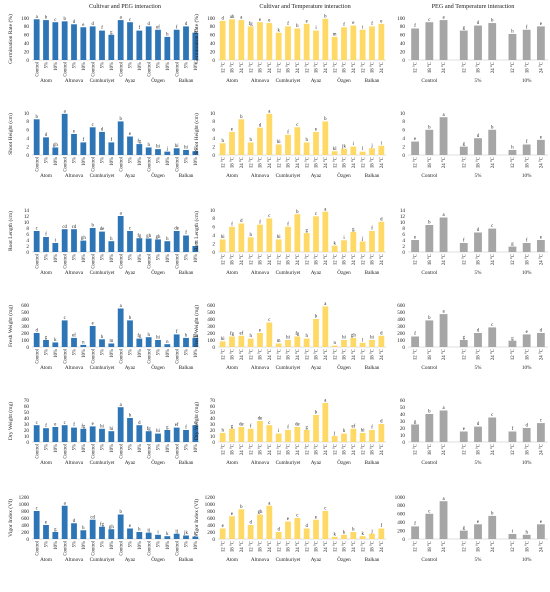 The image size is (550, 592). Describe the element at coordinates (279, 67) in the screenshot. I see `x-tick-r0c1-6: 12 °C` at that location.